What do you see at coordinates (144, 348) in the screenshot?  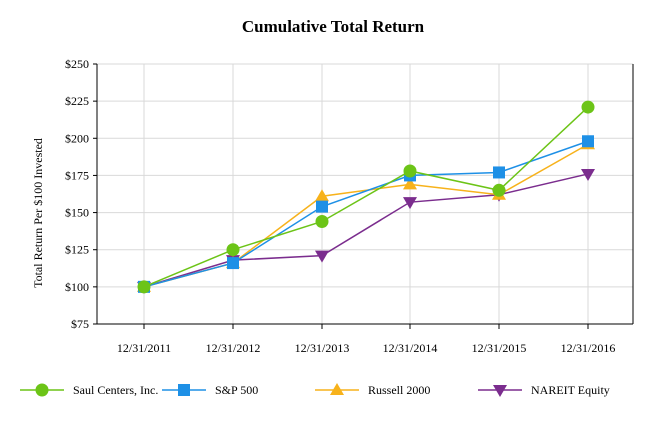 I see `x-tick-label: 12/31/2011` at bounding box center [144, 348].